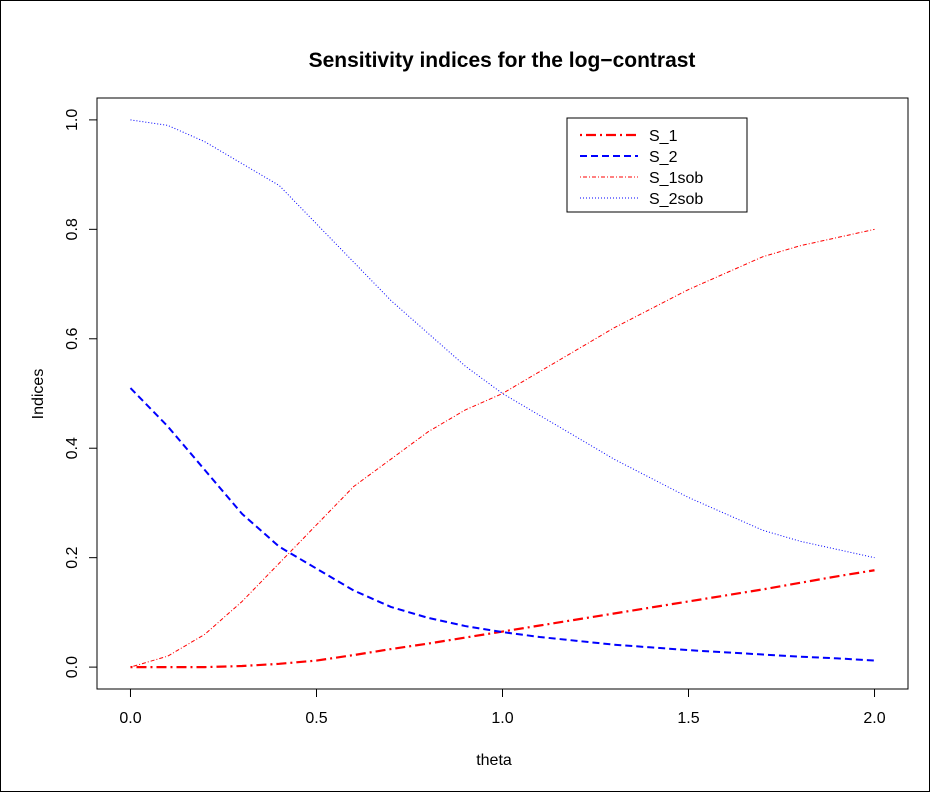  I want to click on legend: S_1 S_2 S_1sob S_2sob, so click(657, 165).